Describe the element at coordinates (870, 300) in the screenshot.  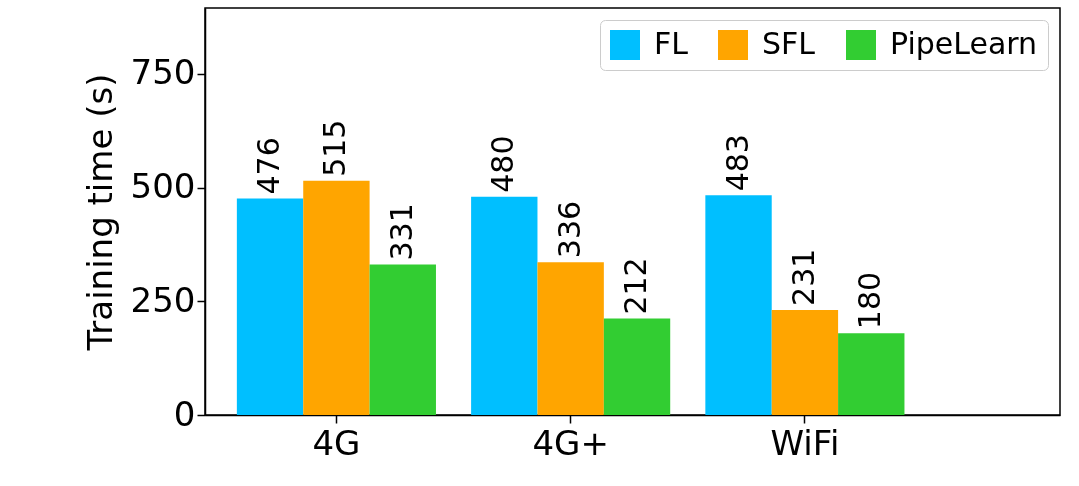
I see `data-label: 180` at that location.